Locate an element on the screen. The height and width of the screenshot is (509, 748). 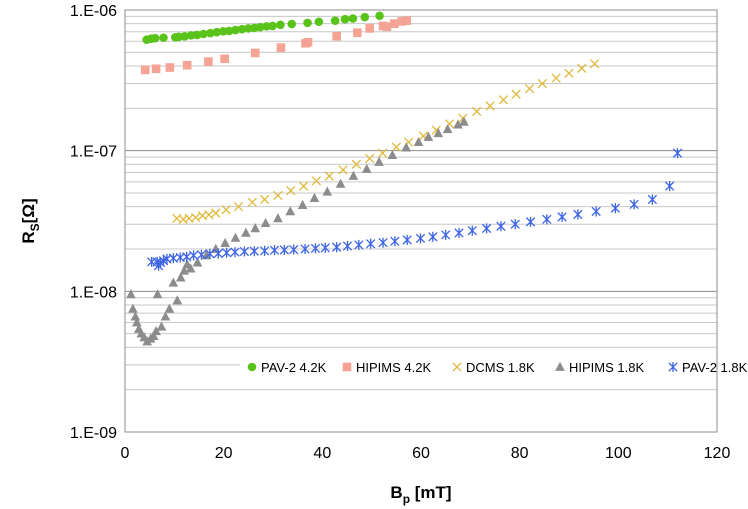
x-axis-label-sub: p is located at coordinates (406, 499).